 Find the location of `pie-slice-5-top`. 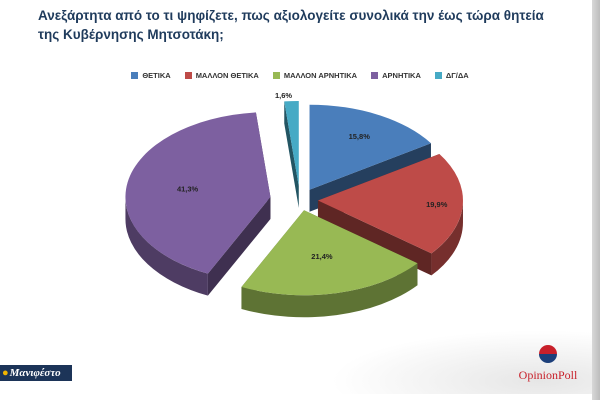

pie-slice-5-top is located at coordinates (291, 143).